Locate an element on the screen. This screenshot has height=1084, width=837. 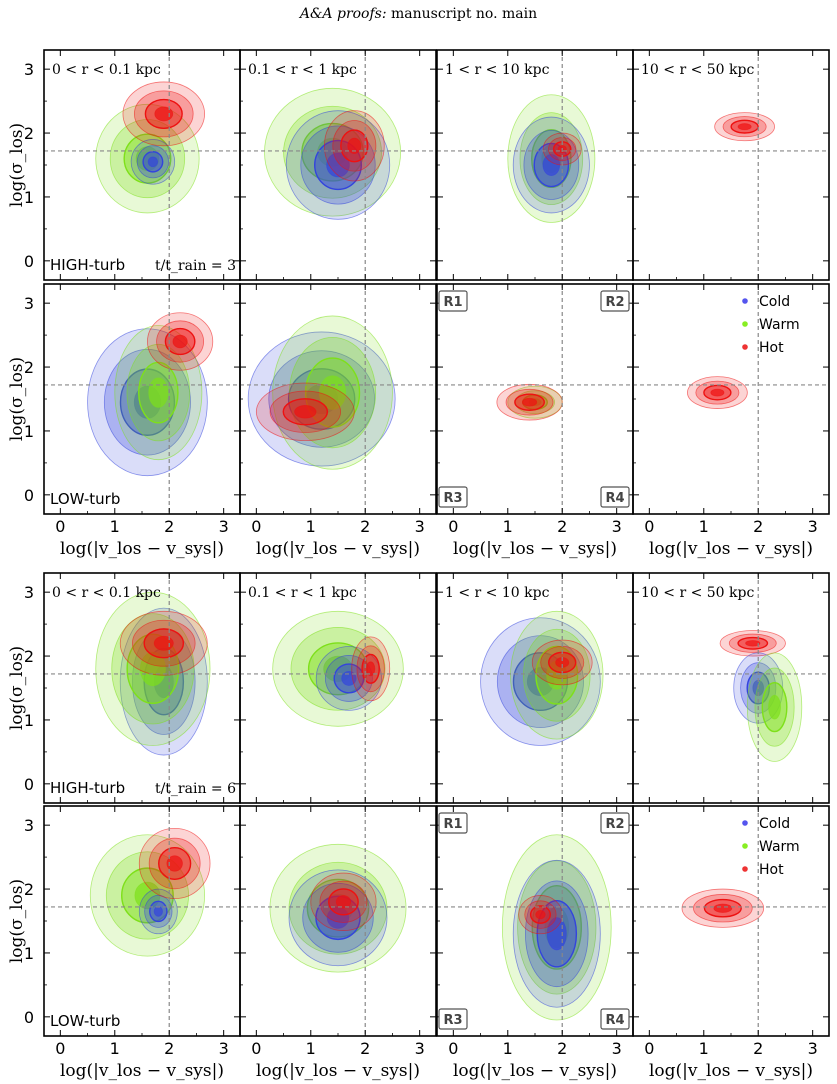
legend-label-warm: Warm is located at coordinates (779, 847).